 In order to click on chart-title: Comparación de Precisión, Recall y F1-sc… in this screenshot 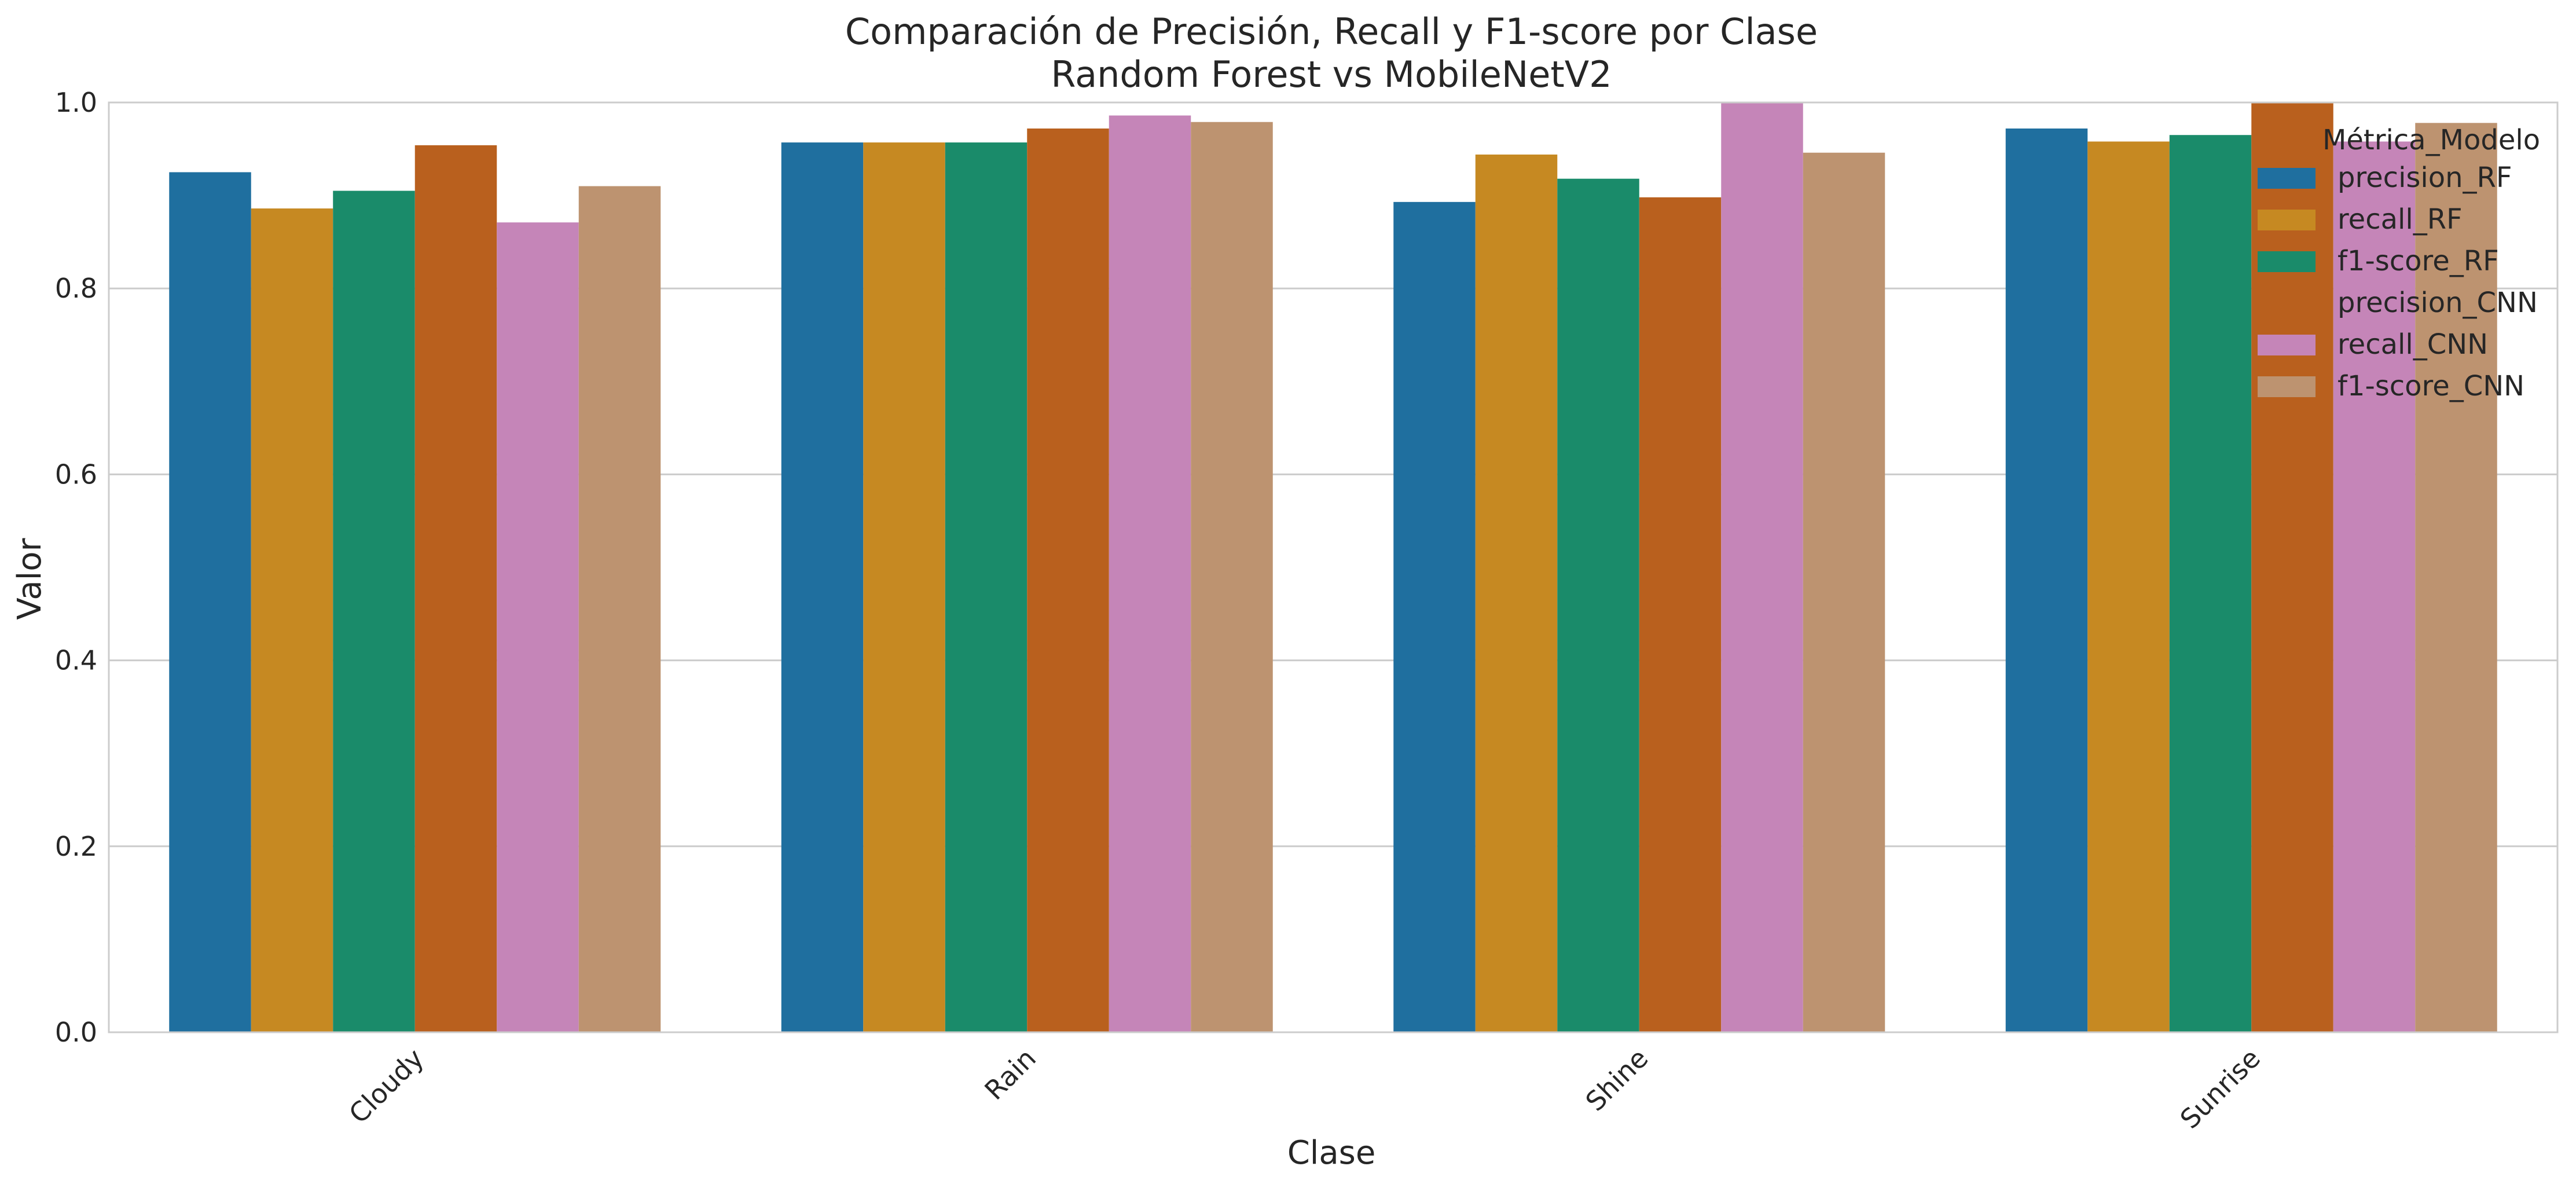, I will do `click(1331, 31)`.